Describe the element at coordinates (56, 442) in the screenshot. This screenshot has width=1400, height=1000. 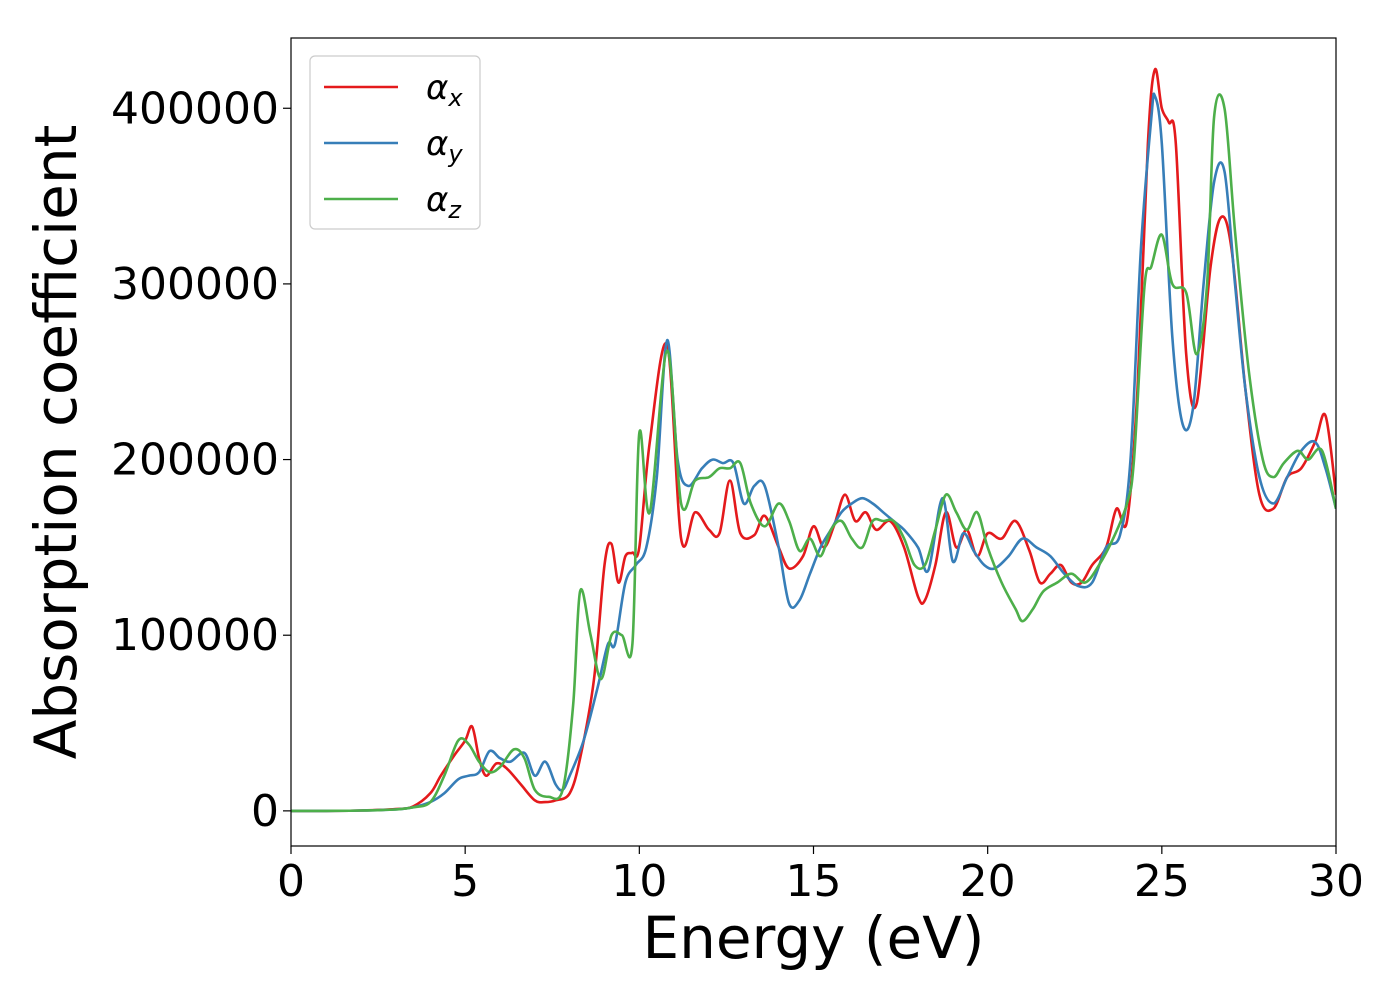
I see `y-axis-label: Absorption coefficient` at that location.